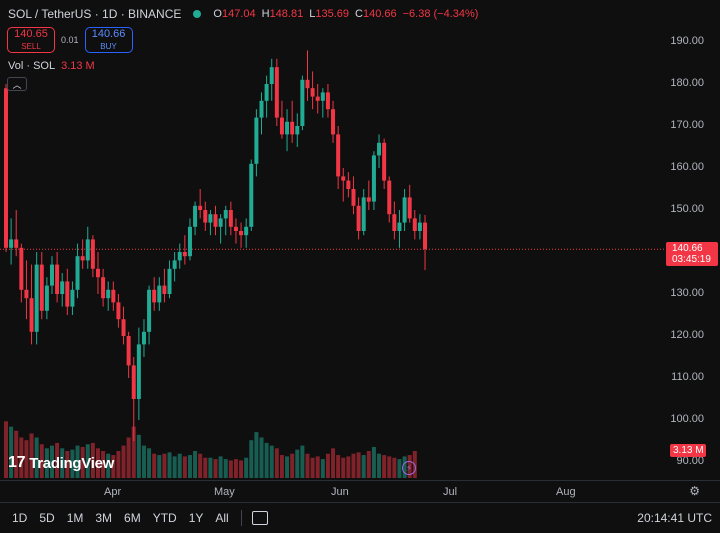  What do you see at coordinates (259, 518) in the screenshot?
I see `calendar-icon` at bounding box center [259, 518].